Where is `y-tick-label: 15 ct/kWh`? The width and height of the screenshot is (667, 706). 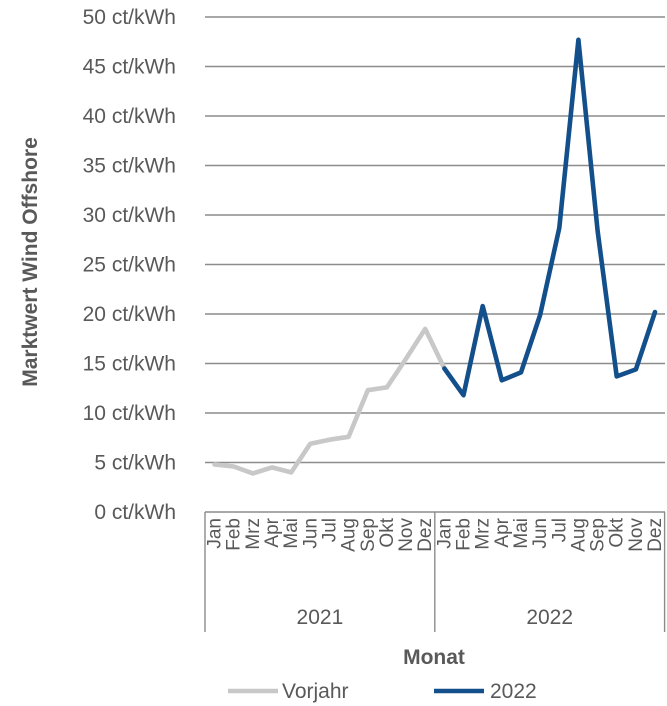
y-tick-label: 15 ct/kWh is located at coordinates (129, 364).